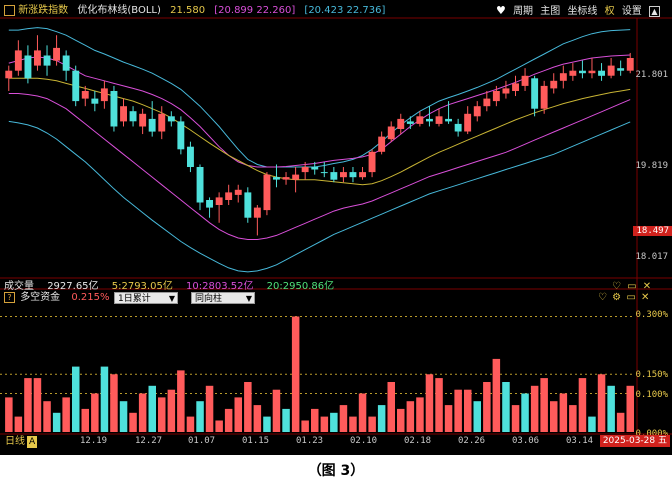 The height and width of the screenshot is (491, 672). Describe the element at coordinates (146, 298) in the screenshot. I see `accumulation-select: 1日累计 ▼` at that location.